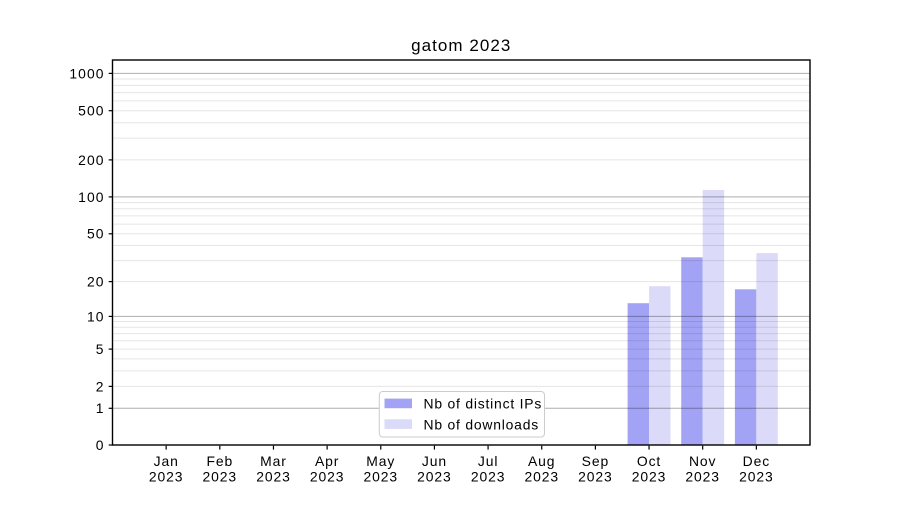 The width and height of the screenshot is (900, 505). What do you see at coordinates (481, 424) in the screenshot?
I see `svg-text: Nb of downloads` at bounding box center [481, 424].